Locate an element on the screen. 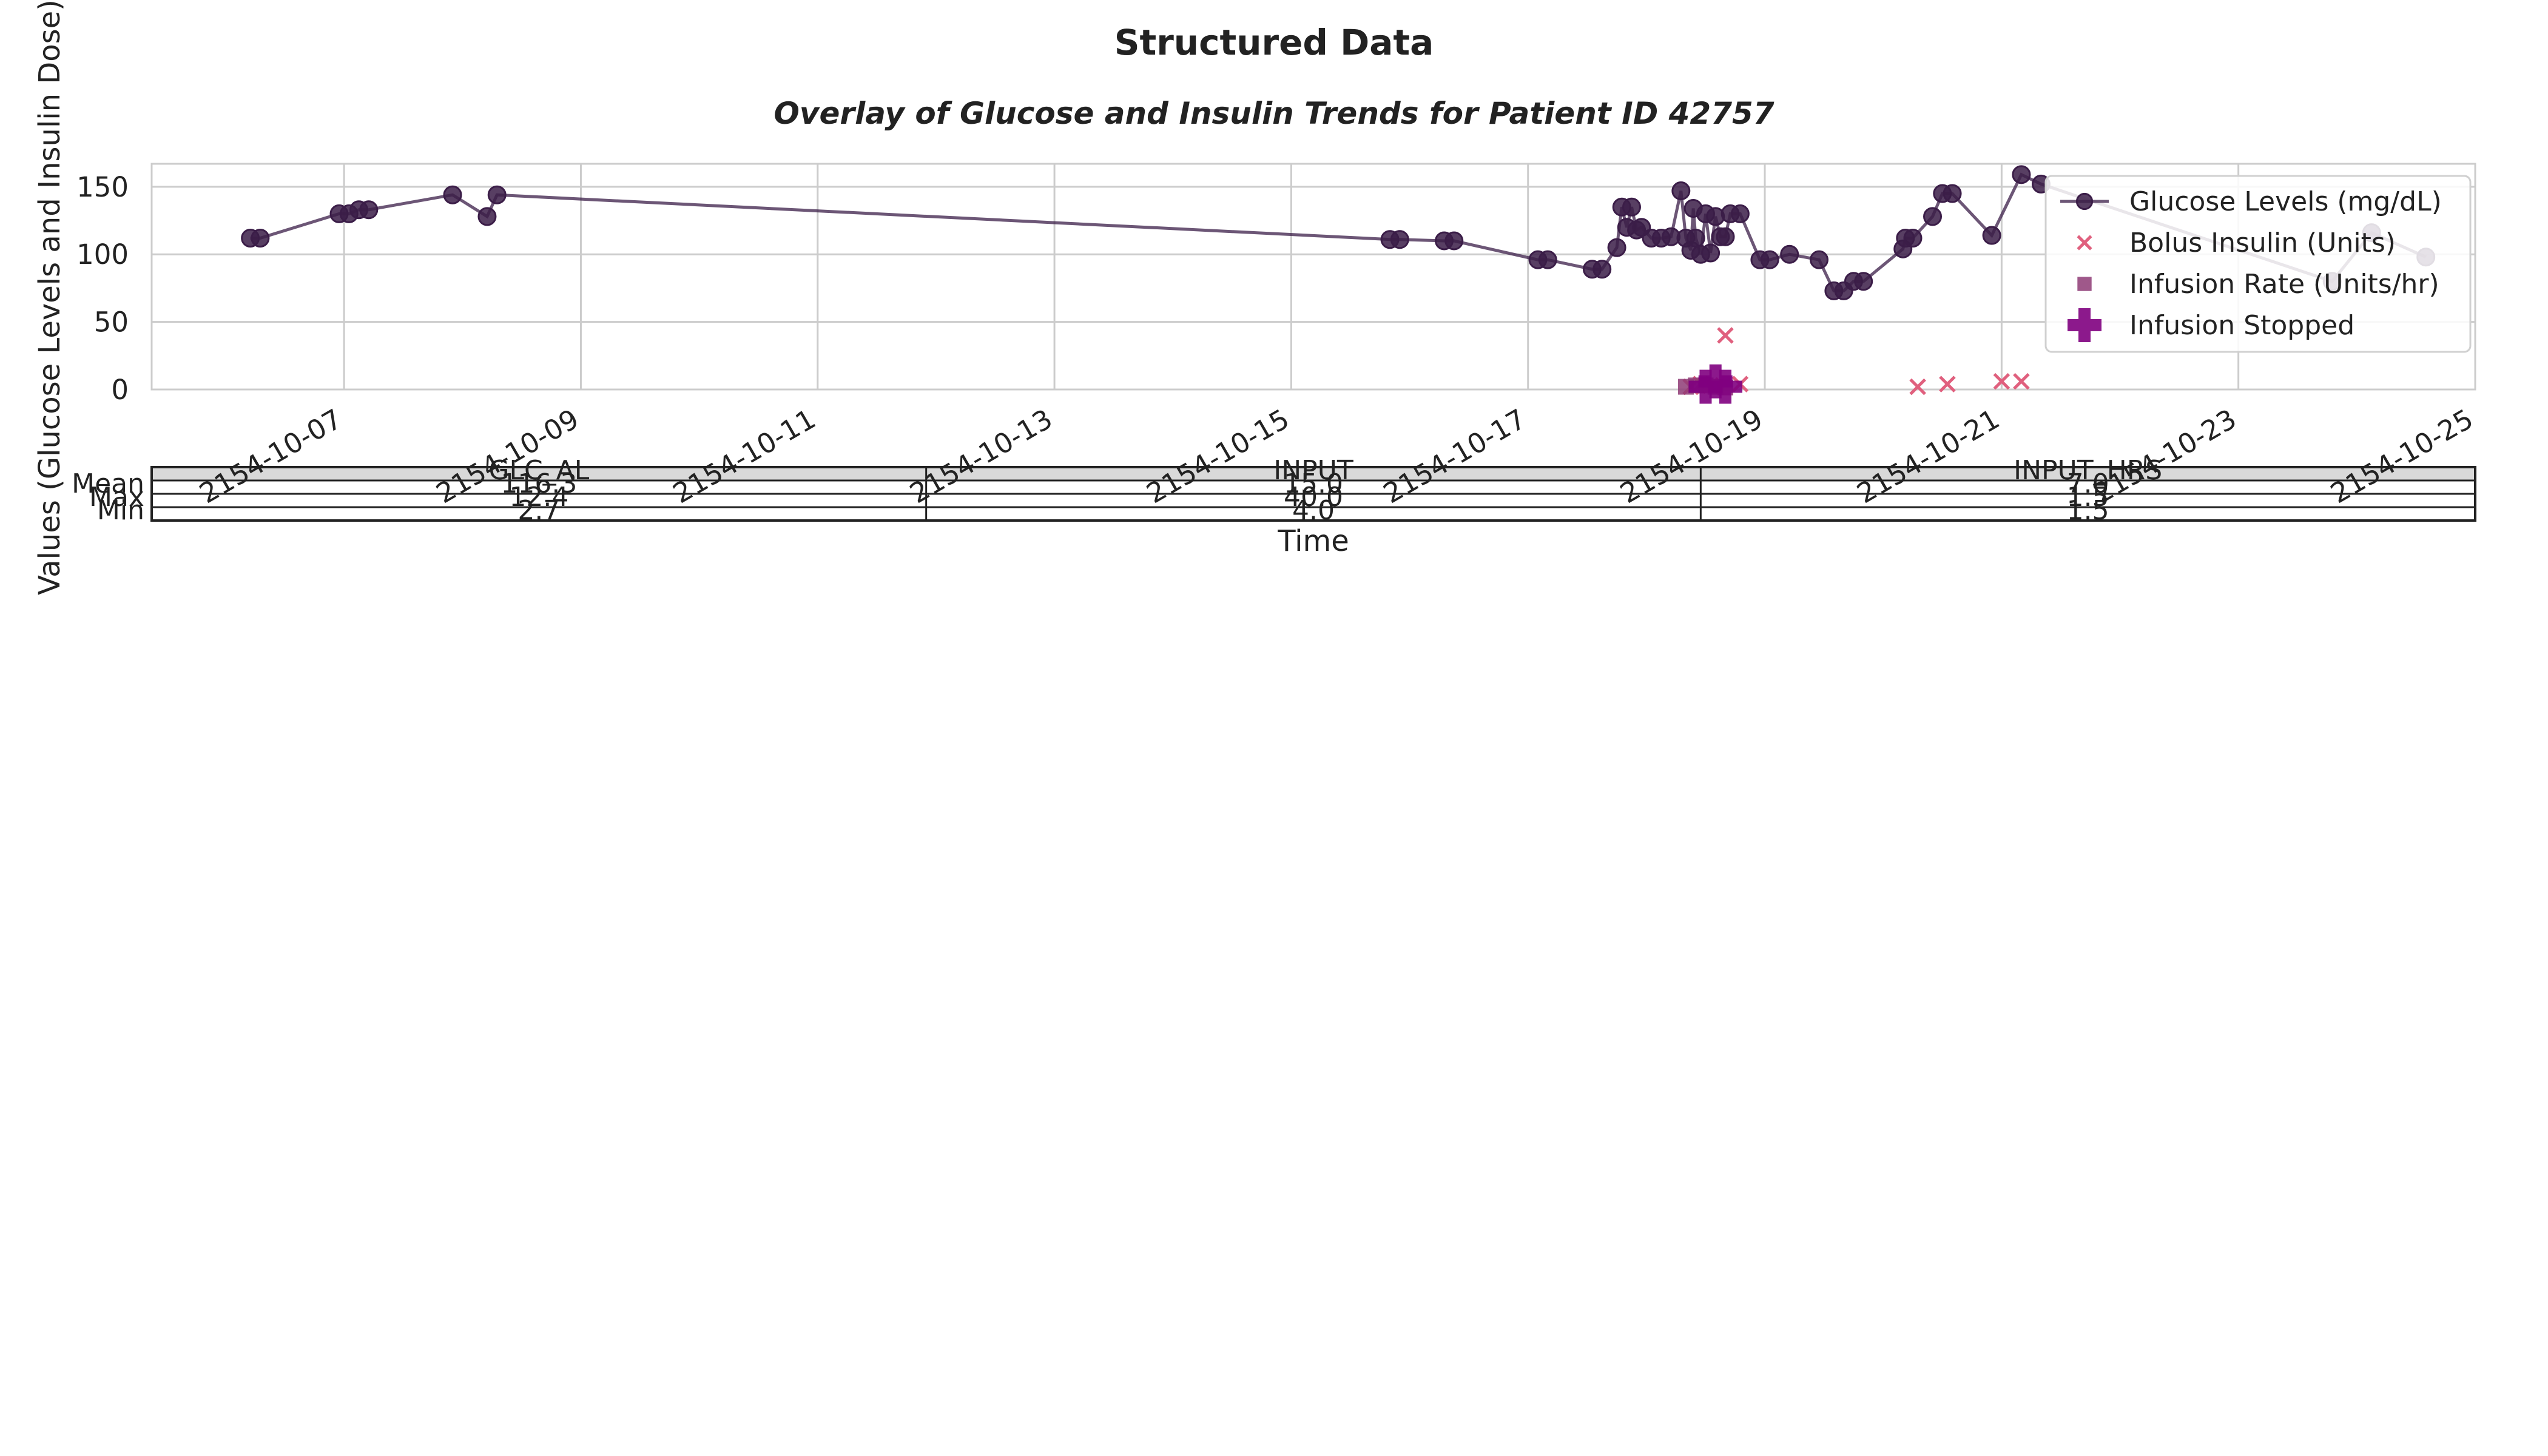  y-tick-label: 0 is located at coordinates (120, 390).